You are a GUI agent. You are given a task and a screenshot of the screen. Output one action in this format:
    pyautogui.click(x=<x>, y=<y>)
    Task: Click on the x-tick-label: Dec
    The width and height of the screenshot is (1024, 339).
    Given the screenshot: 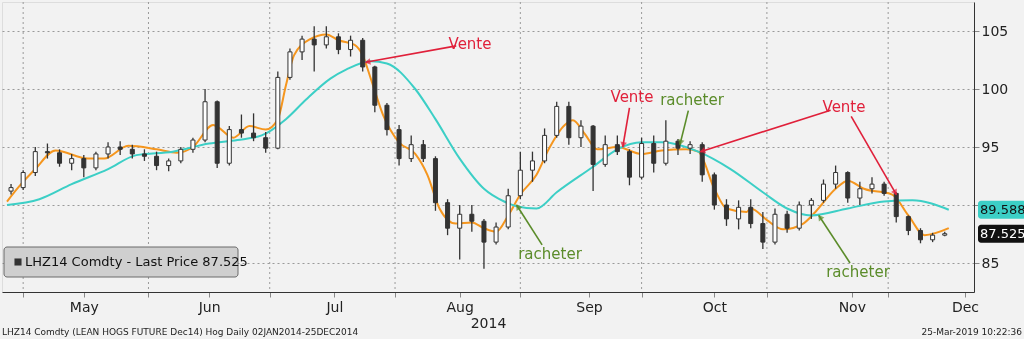 What is the action you would take?
    pyautogui.click(x=965, y=306)
    